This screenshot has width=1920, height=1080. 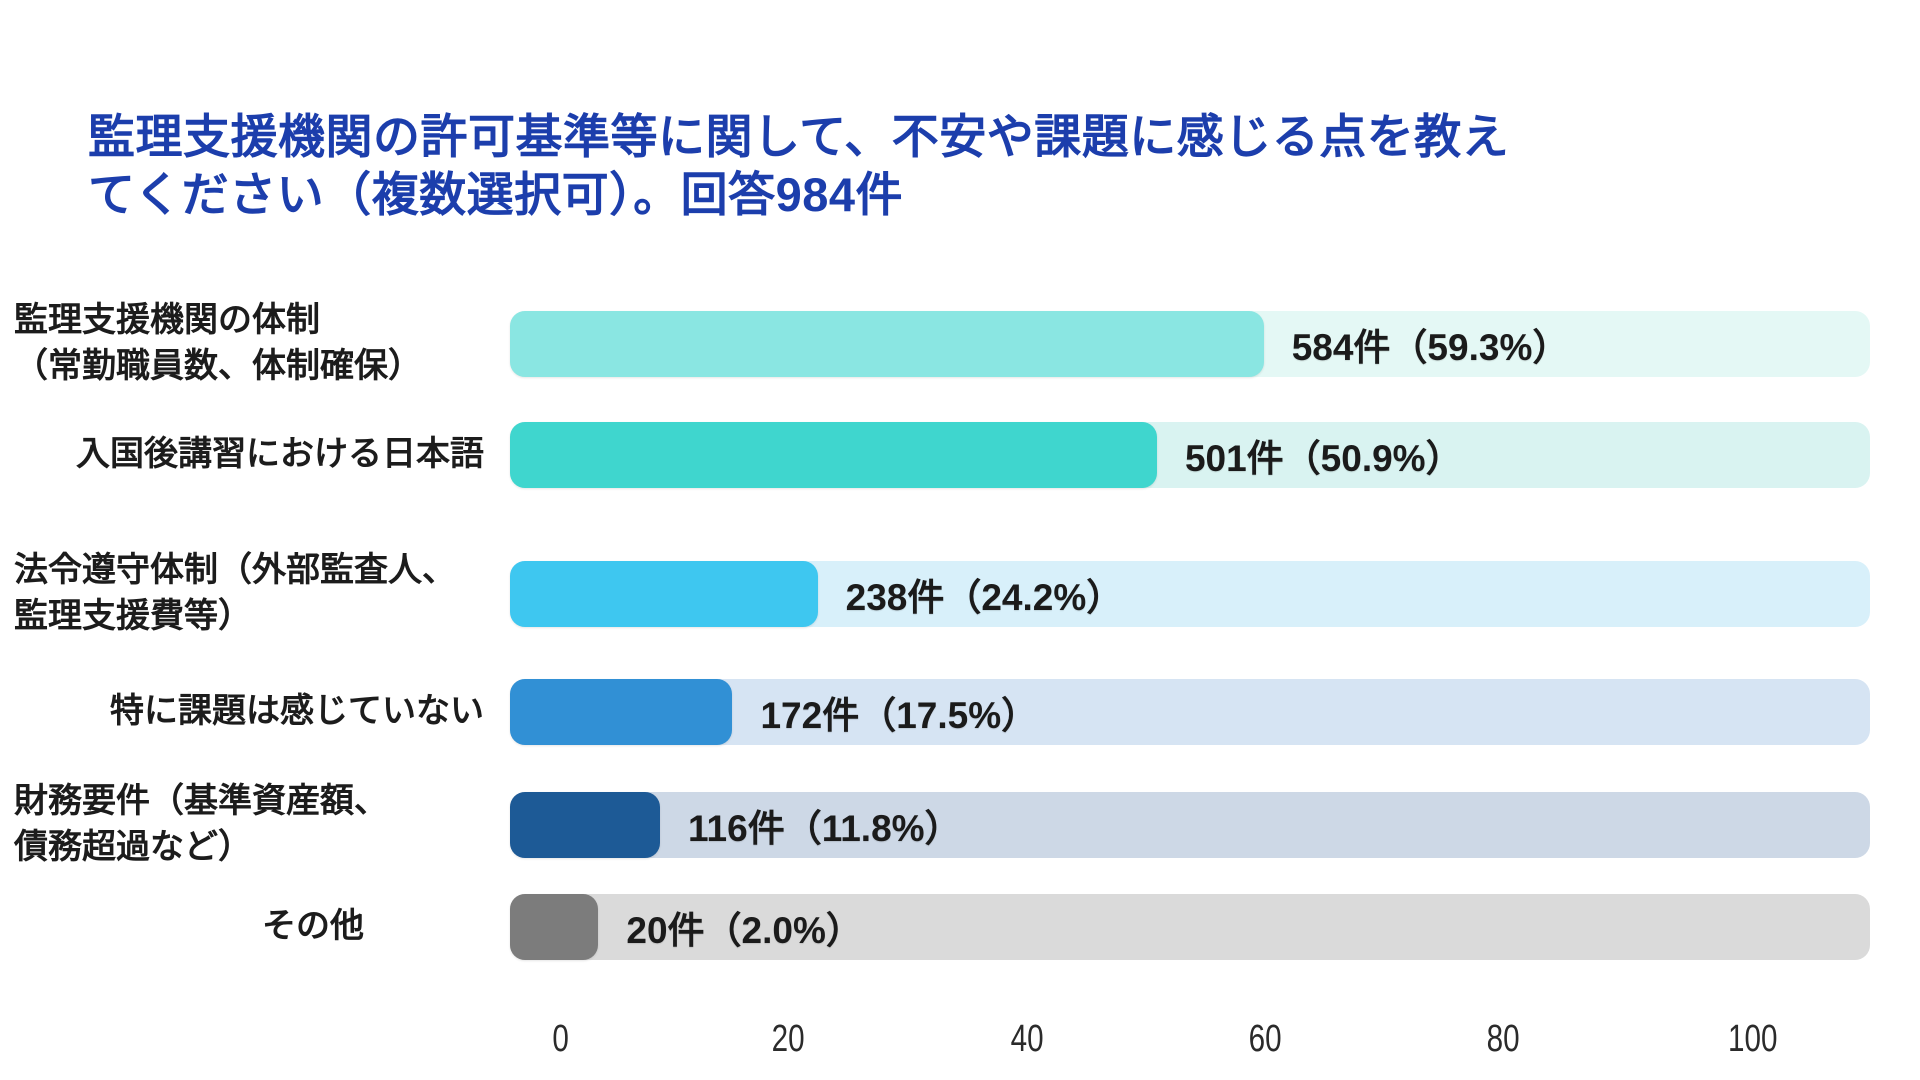 What do you see at coordinates (245, 343) in the screenshot?
I see `category-label: 監理支援機関の体制 （常勤職員数、体制確保）` at bounding box center [245, 343].